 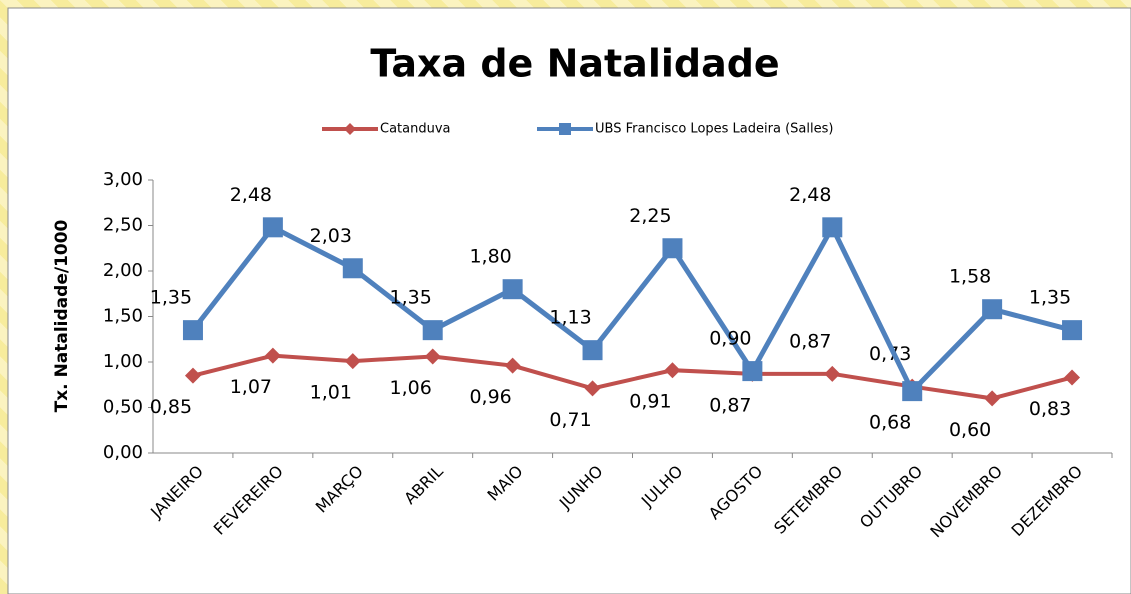 I want to click on legend-label: Catanduva, so click(x=415, y=129).